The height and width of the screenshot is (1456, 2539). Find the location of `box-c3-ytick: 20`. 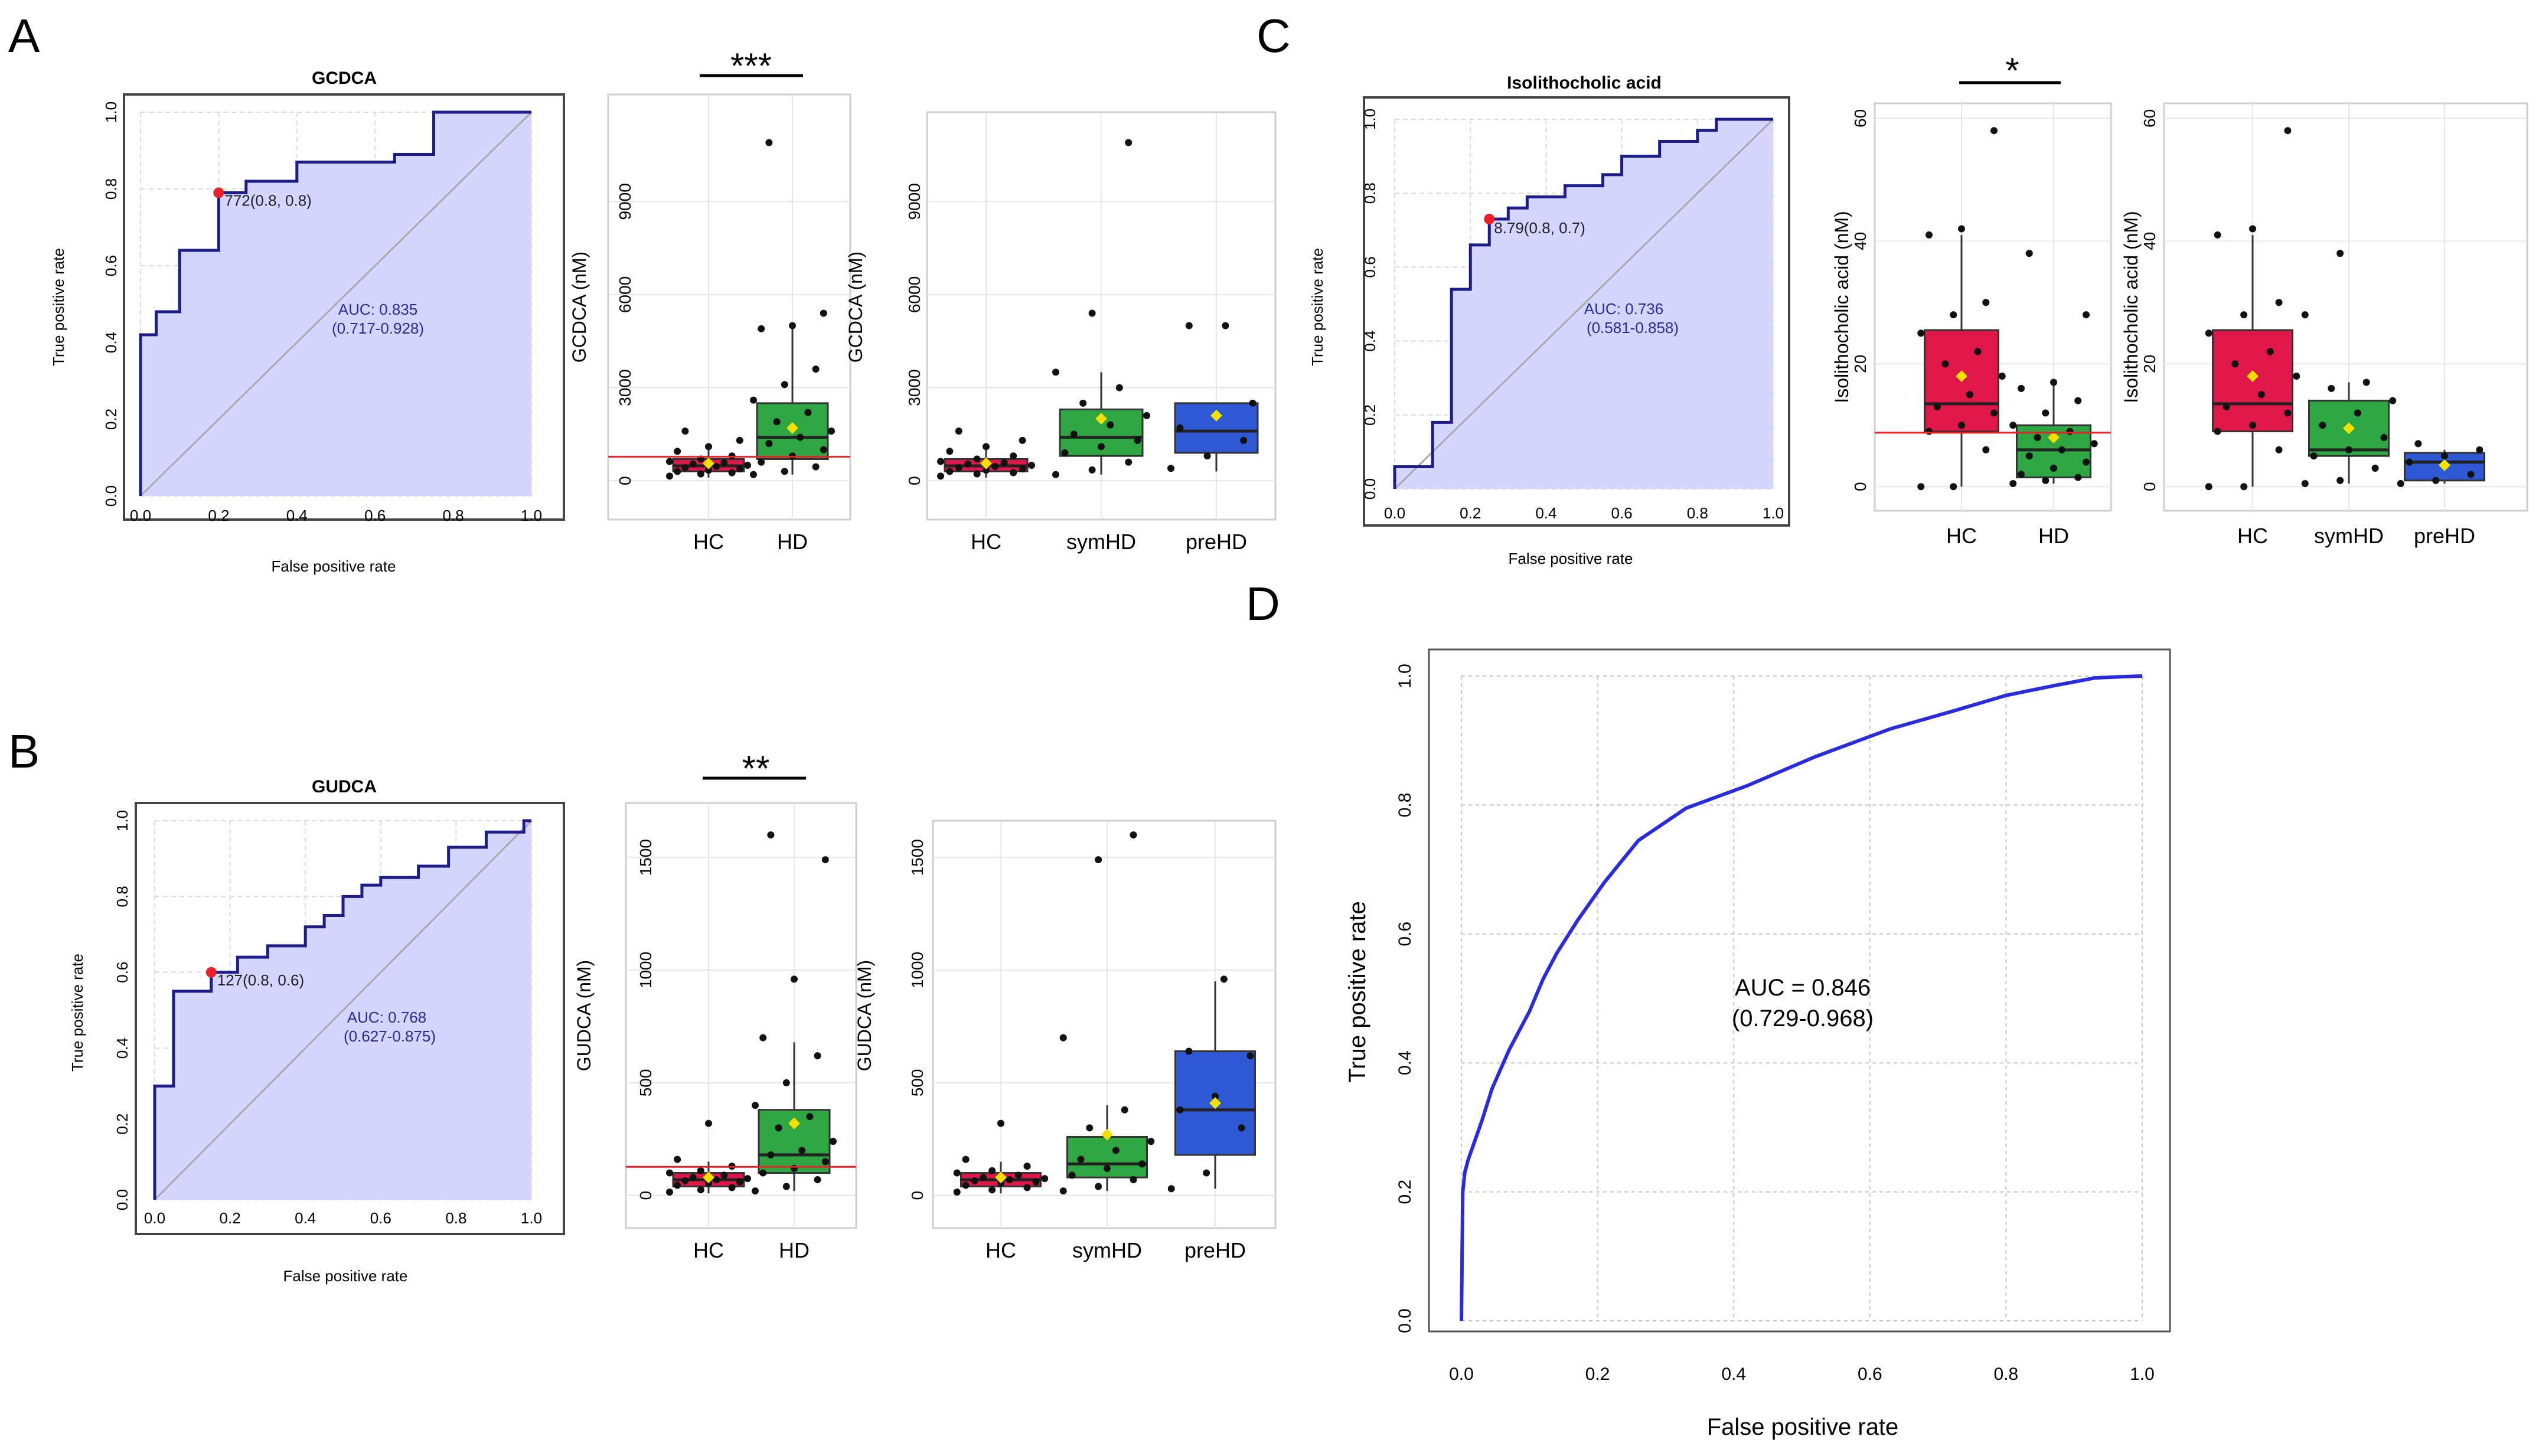

box-c3-ytick: 20 is located at coordinates (2149, 364).